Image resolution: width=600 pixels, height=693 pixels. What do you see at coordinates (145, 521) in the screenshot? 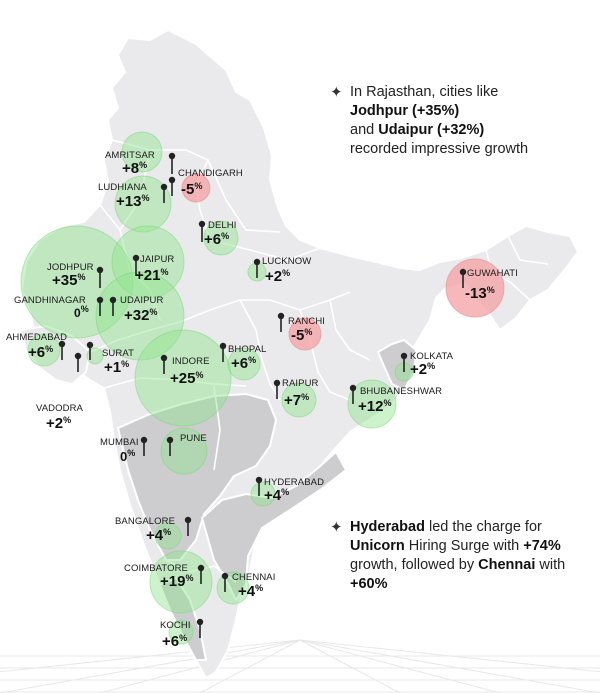
I see `city-label: BANGALORE` at bounding box center [145, 521].